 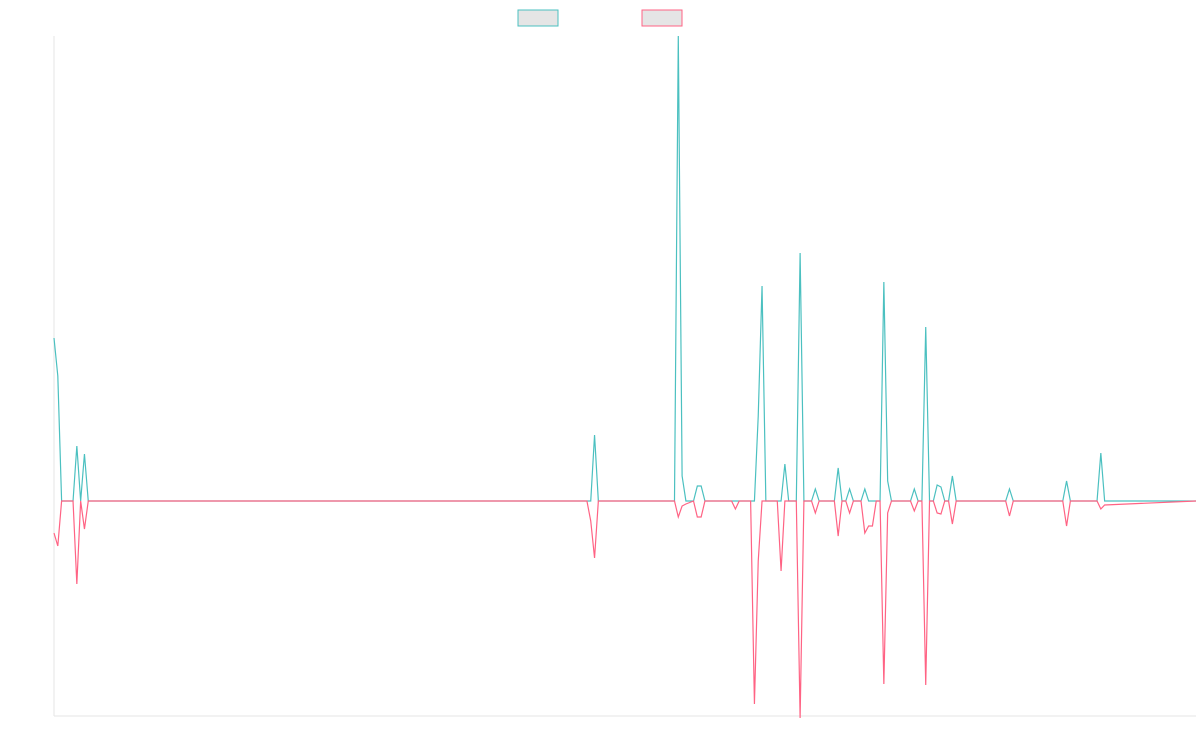 I want to click on legend, so click(x=600, y=18).